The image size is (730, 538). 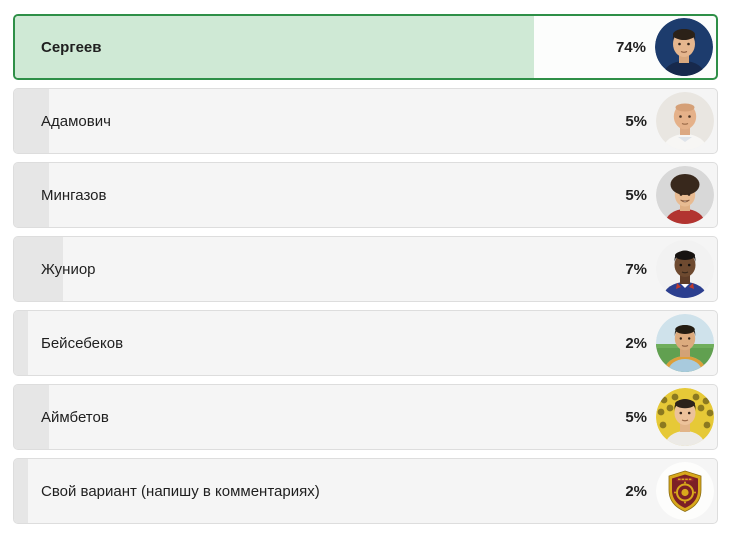 What do you see at coordinates (365, 195) in the screenshot?
I see `poll-option-mingazov: Мингазов 5%` at bounding box center [365, 195].